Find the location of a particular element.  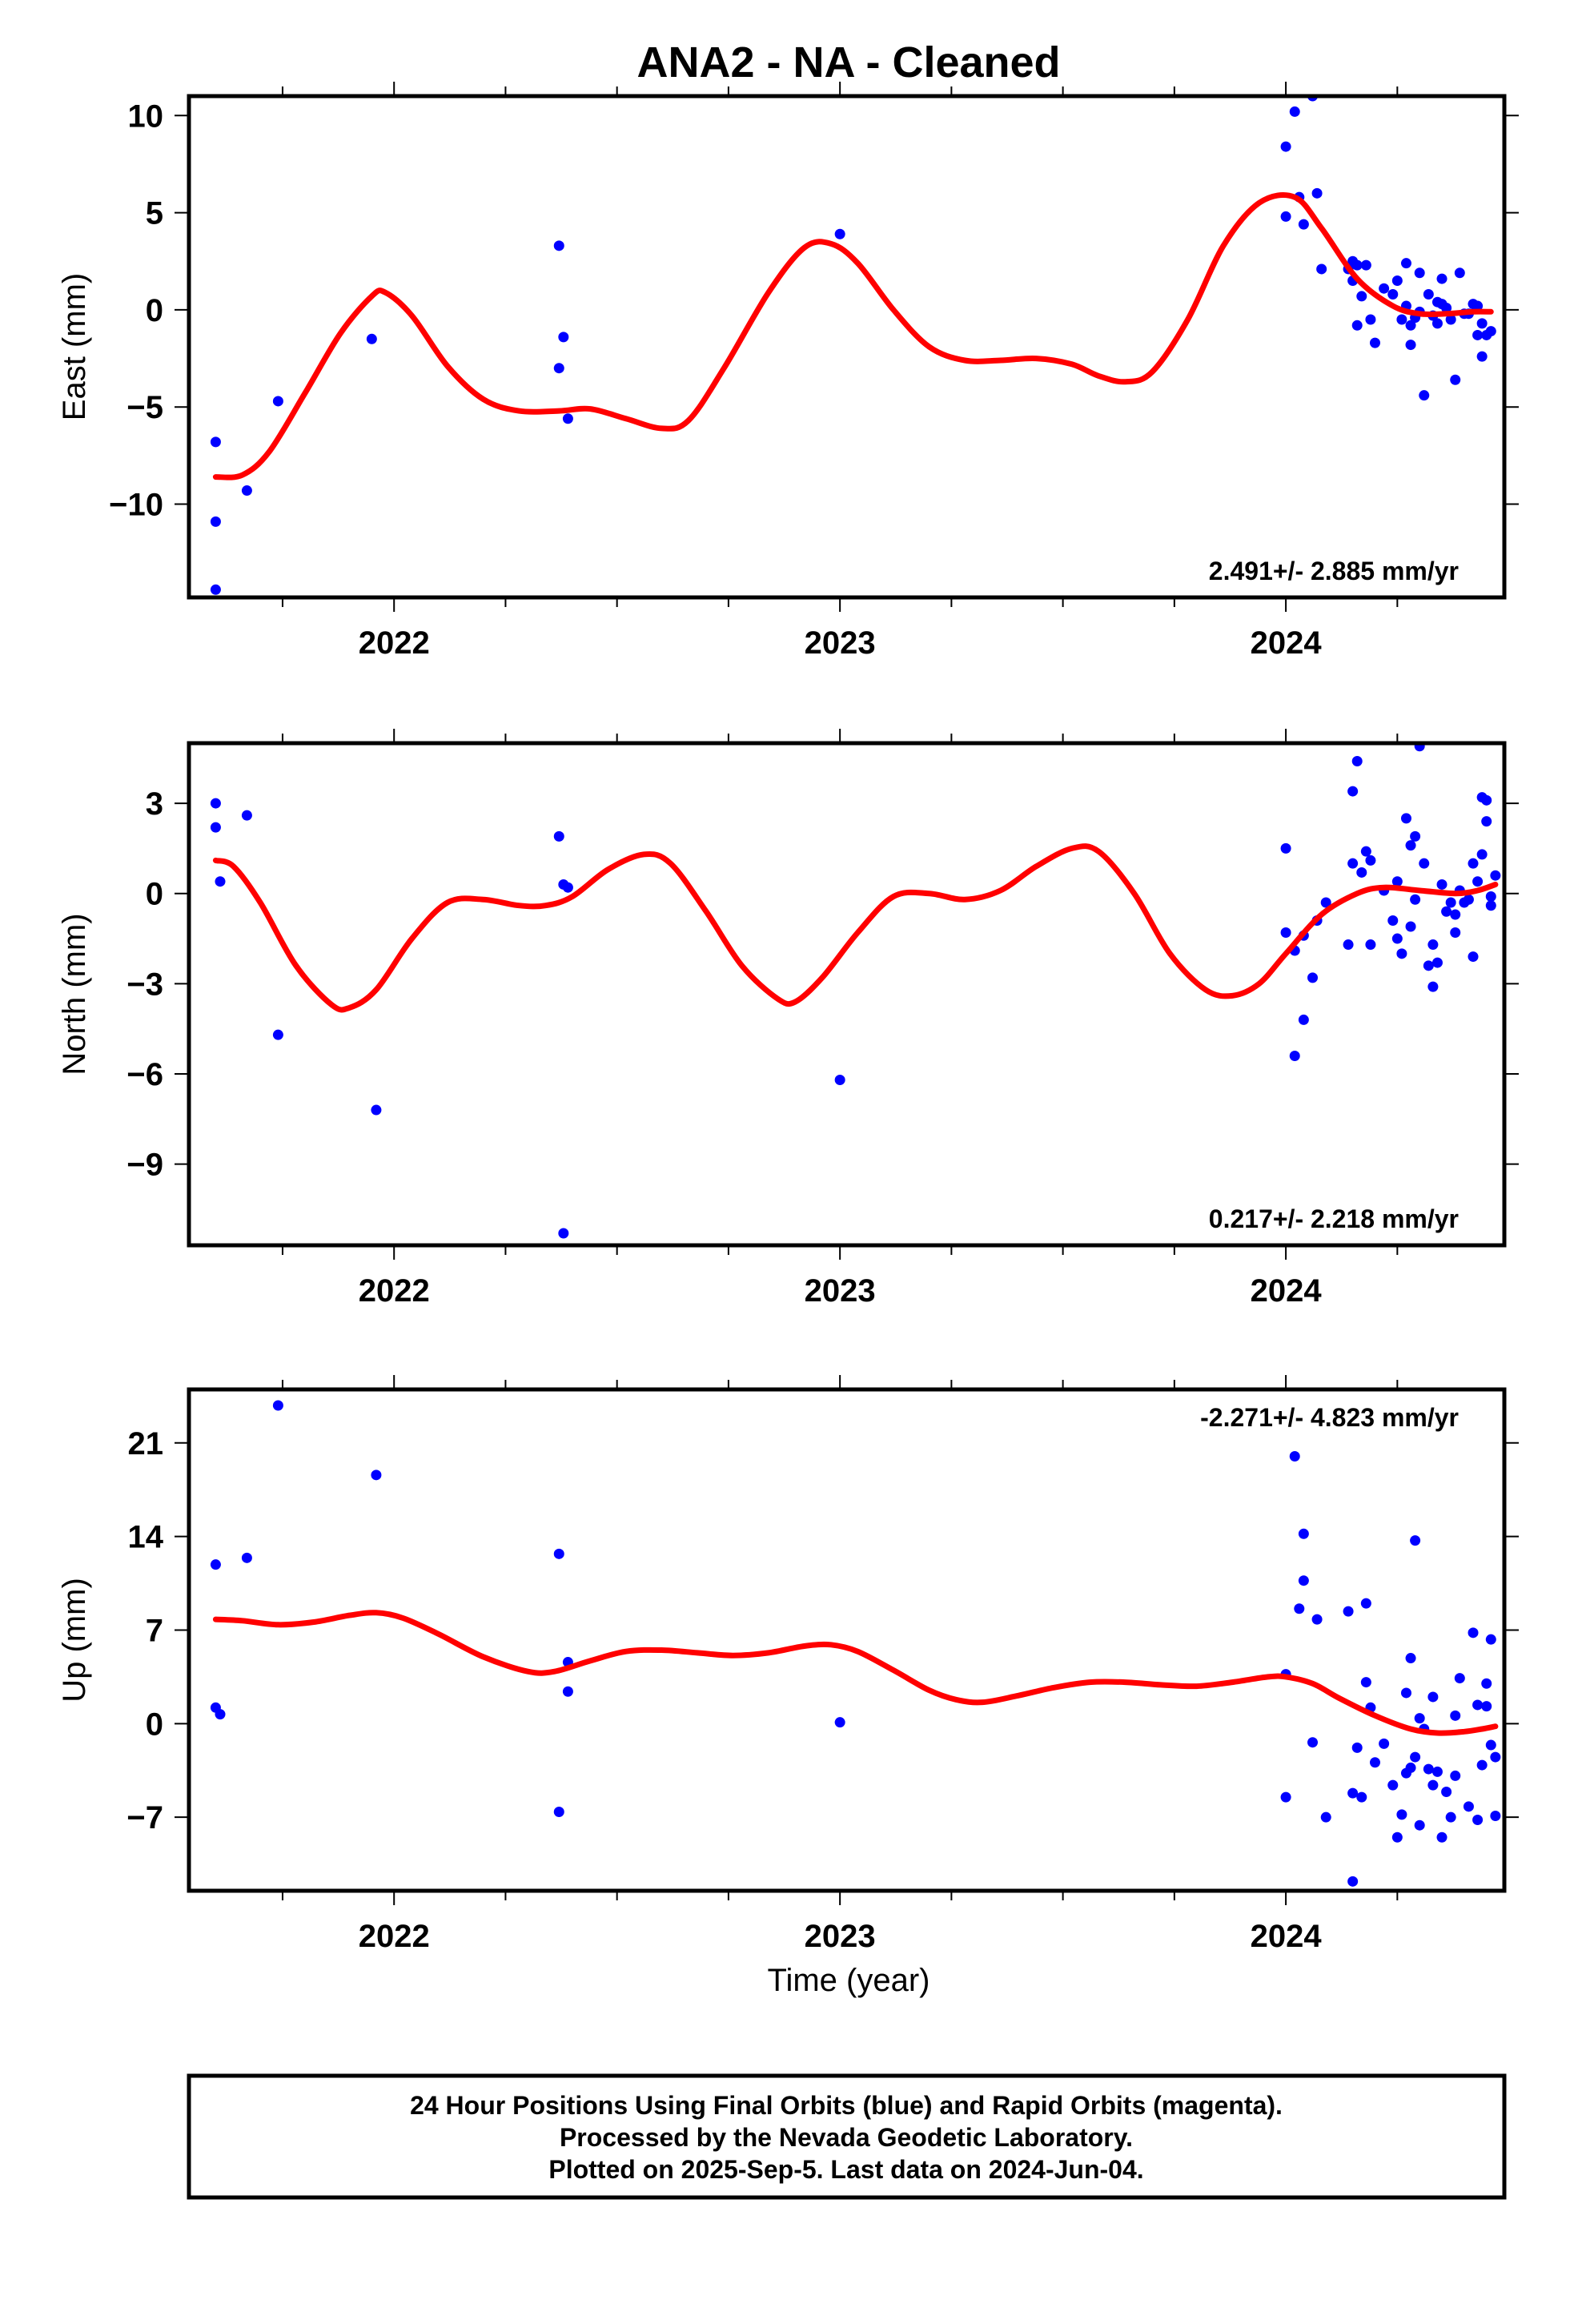

up-fit-line is located at coordinates (855, 1673).